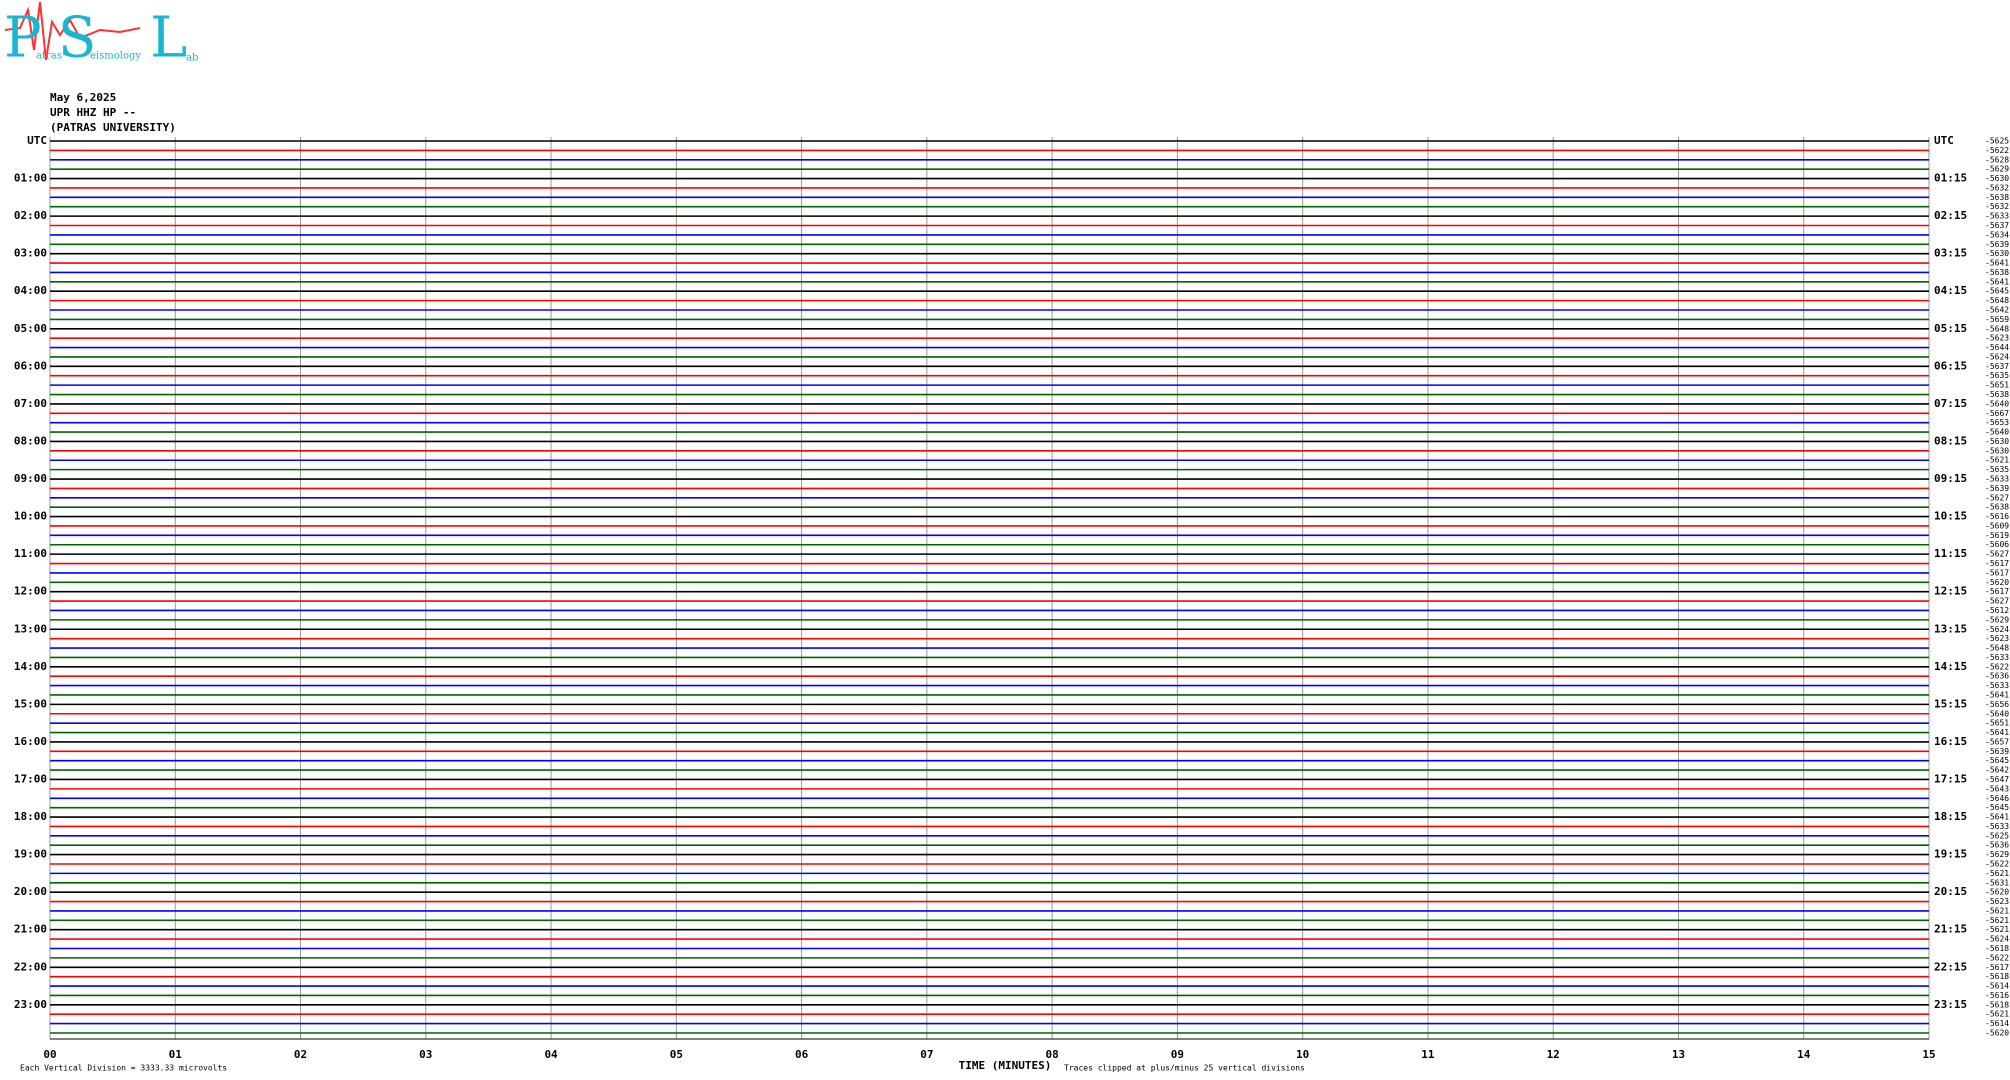  Describe the element at coordinates (802, 1054) in the screenshot. I see `x-tick-label: 06` at that location.